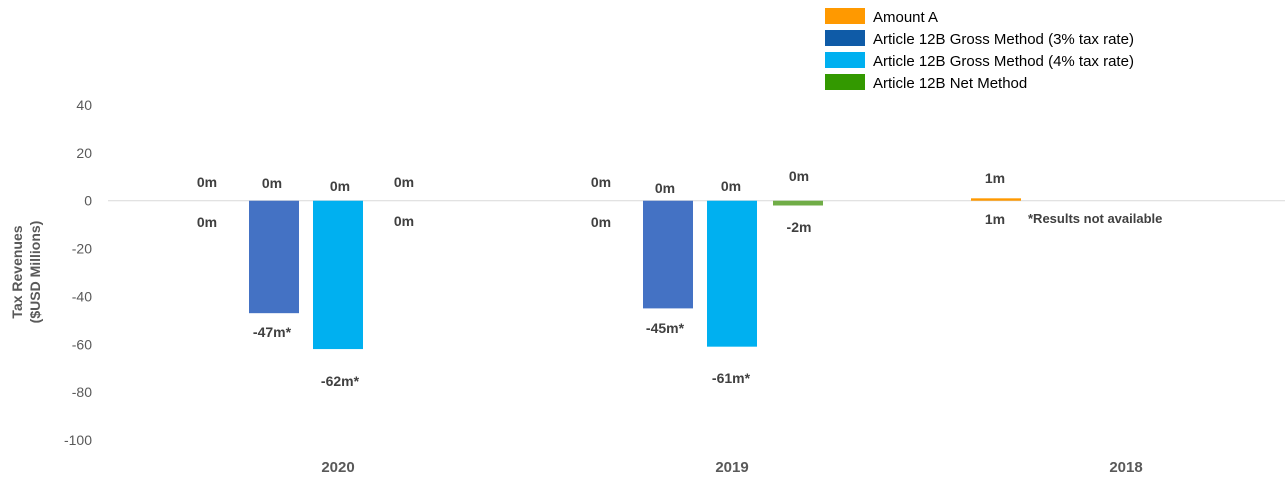 The height and width of the screenshot is (480, 1288). What do you see at coordinates (82, 392) in the screenshot?
I see `y-tick-label: -80` at bounding box center [82, 392].